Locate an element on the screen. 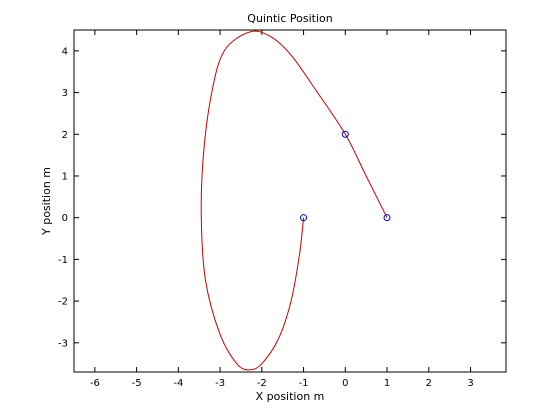 Image resolution: width=560 pixels, height=419 pixels. x-tick-label: -4 is located at coordinates (178, 383).